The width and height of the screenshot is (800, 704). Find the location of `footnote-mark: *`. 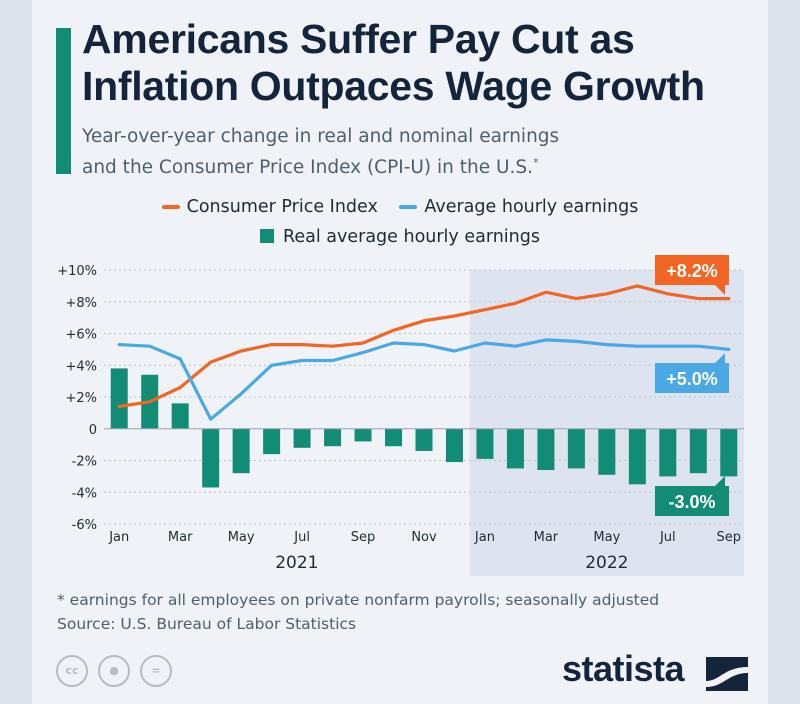

footnote-mark: * is located at coordinates (536, 162).